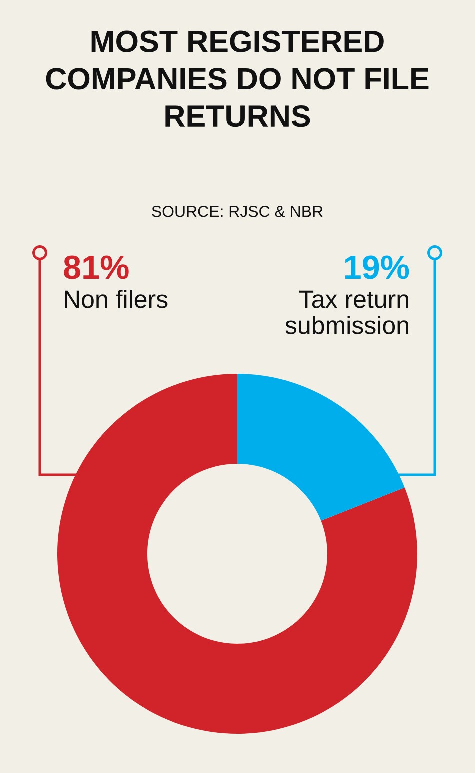 This screenshot has width=475, height=773. What do you see at coordinates (237, 79) in the screenshot?
I see `chart-title: MOST REGISTERED COMPANIES DO NOT FILE RETURNS` at bounding box center [237, 79].